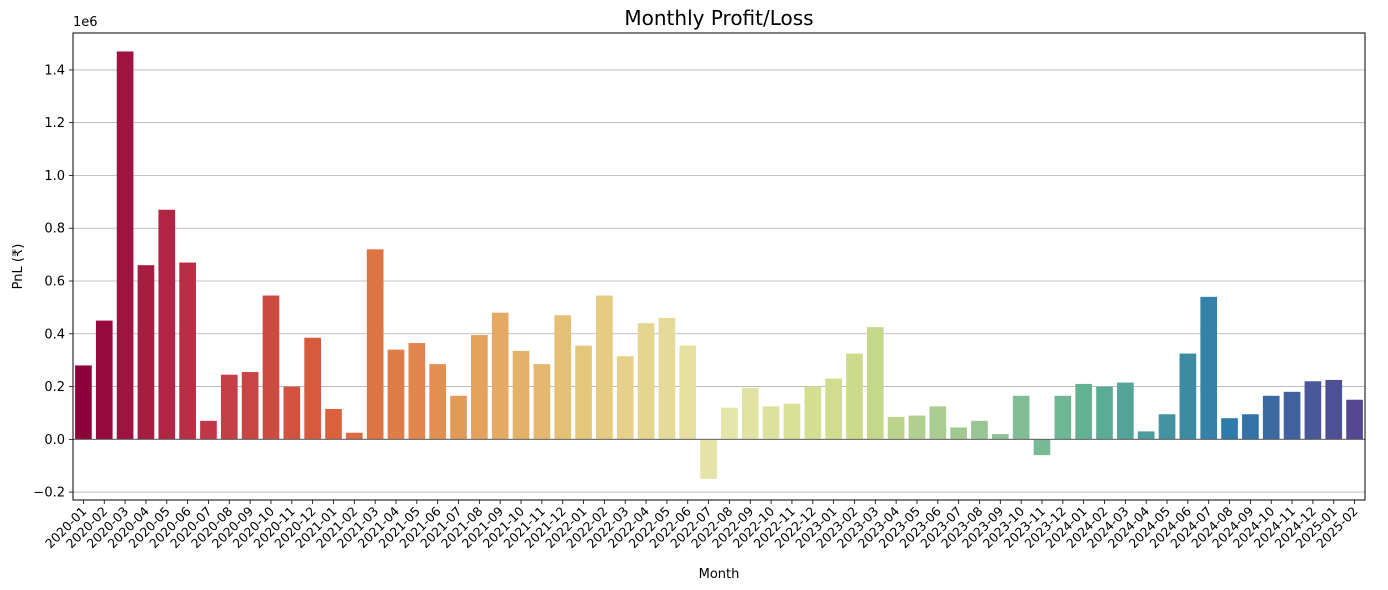 The width and height of the screenshot is (1388, 590). What do you see at coordinates (54, 123) in the screenshot?
I see `y-tick-label: 1.2` at bounding box center [54, 123].